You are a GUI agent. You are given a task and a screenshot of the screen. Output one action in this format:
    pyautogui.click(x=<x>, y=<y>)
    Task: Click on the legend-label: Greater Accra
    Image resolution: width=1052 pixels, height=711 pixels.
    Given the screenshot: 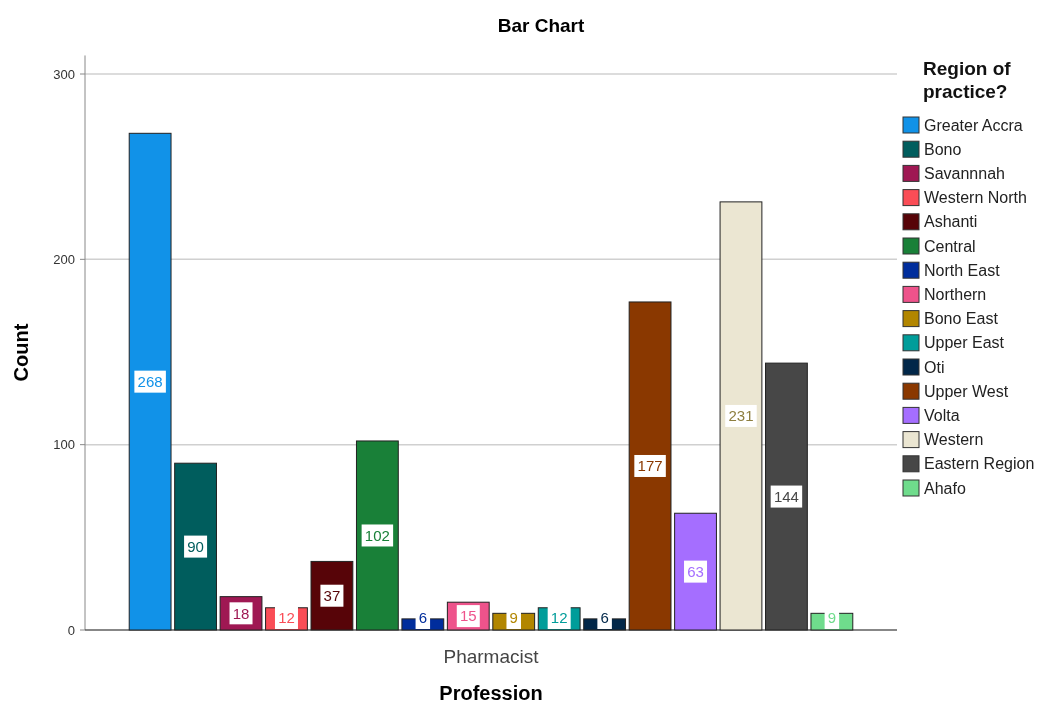 What is the action you would take?
    pyautogui.click(x=973, y=125)
    